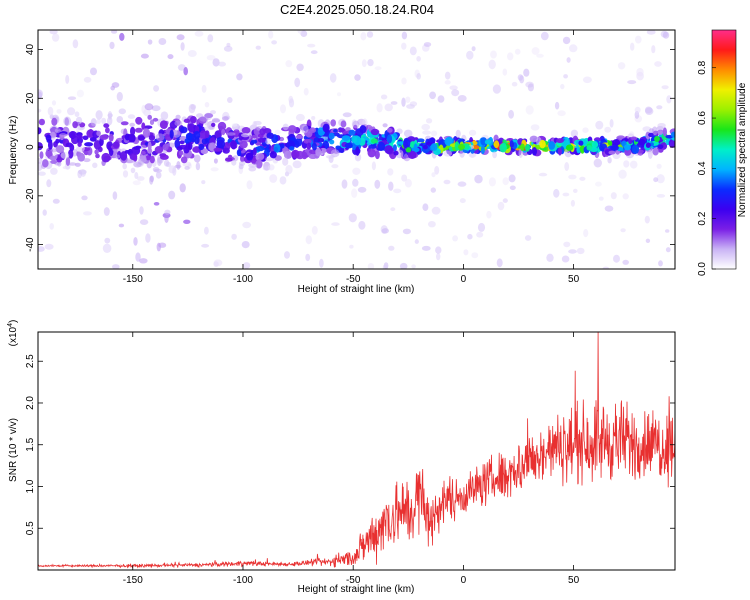 This screenshot has height=600, width=750. What do you see at coordinates (742, 149) in the screenshot?
I see `colorbar-label: Normalized spectral amplitude` at bounding box center [742, 149].